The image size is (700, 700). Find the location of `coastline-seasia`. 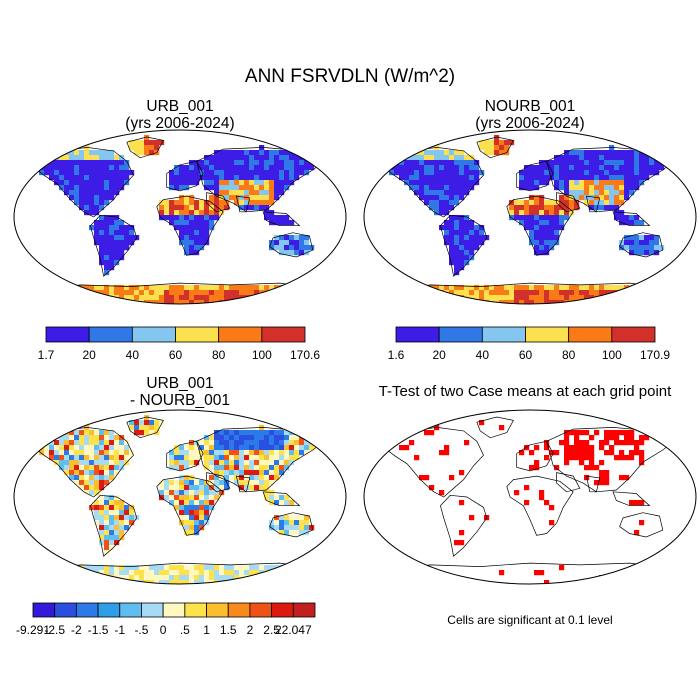

coastline-seasia is located at coordinates (631, 219).